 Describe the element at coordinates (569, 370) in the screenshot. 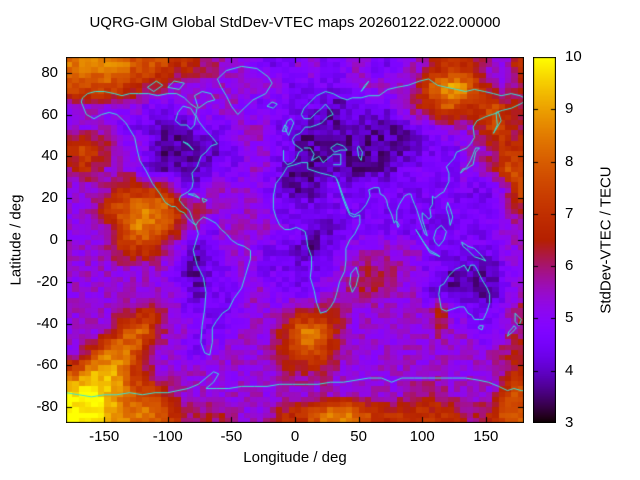

I see `colorbar-tick-label: 4` at that location.